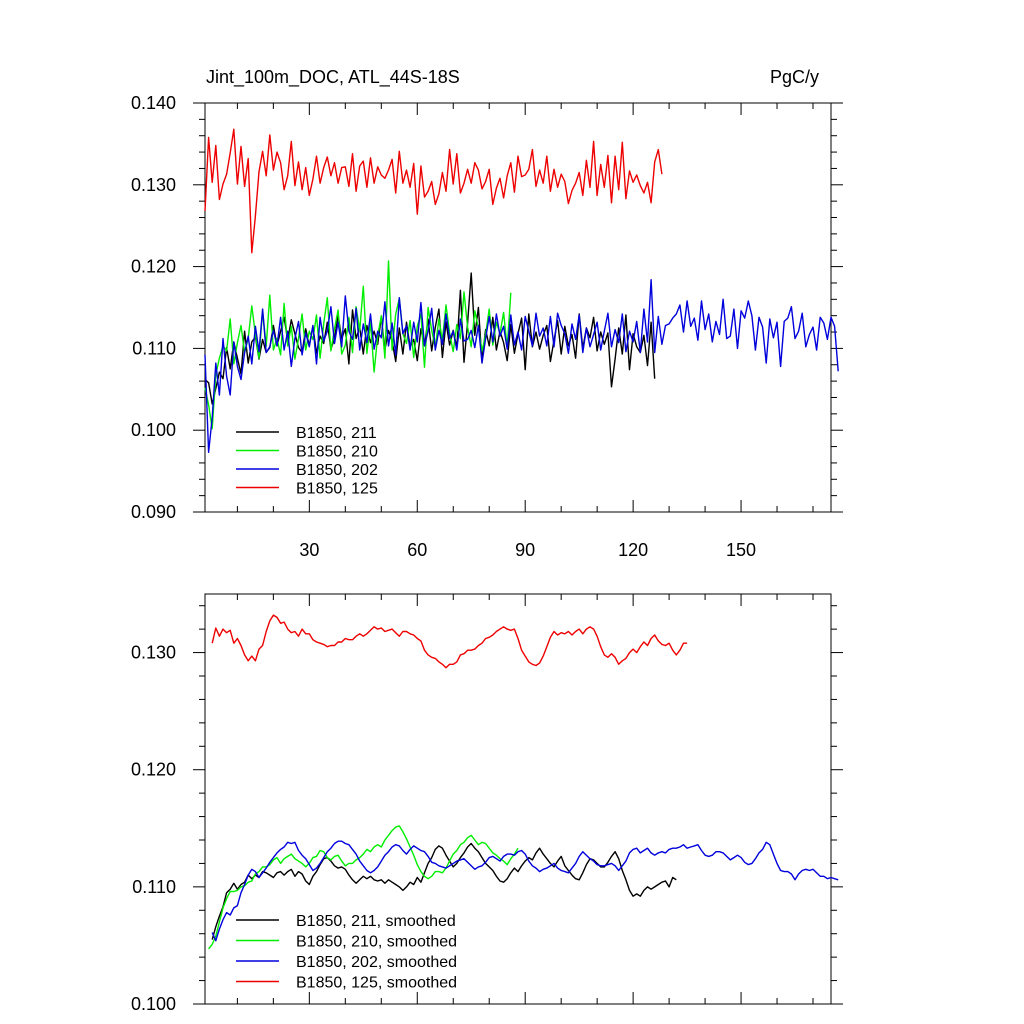 The image size is (1024, 1024). I want to click on legend-label: B1850, 125, smoothed, so click(376, 983).